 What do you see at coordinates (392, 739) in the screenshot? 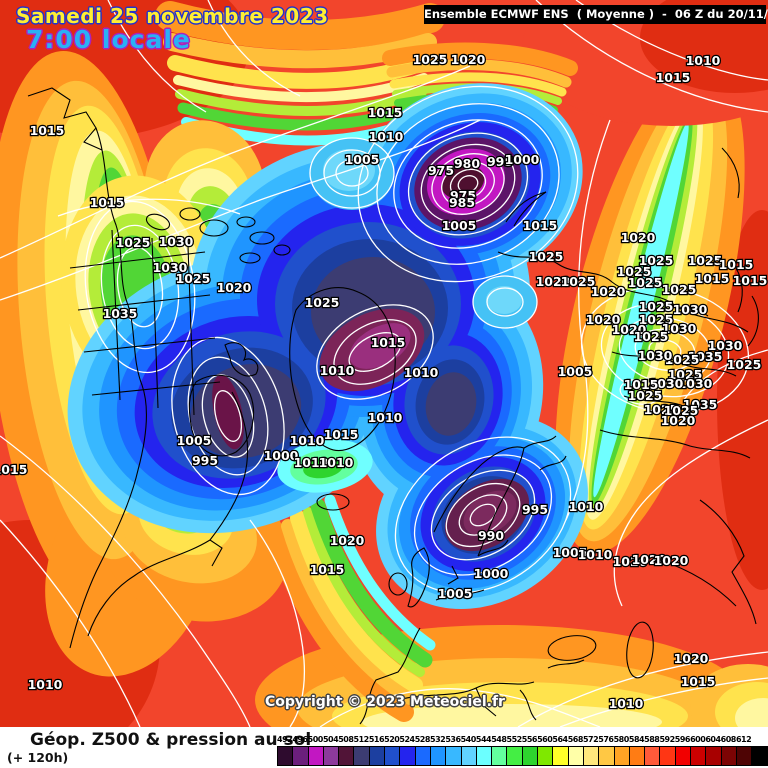
I see `colorbar-tick-label: 520` at bounding box center [392, 739].